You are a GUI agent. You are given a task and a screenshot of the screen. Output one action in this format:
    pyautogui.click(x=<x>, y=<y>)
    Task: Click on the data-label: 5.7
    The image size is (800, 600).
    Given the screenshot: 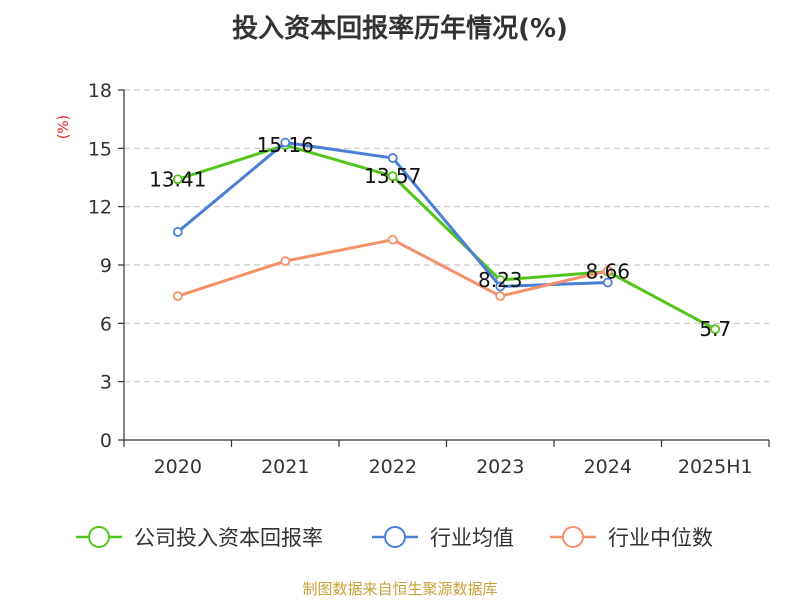 What is the action you would take?
    pyautogui.click(x=715, y=329)
    